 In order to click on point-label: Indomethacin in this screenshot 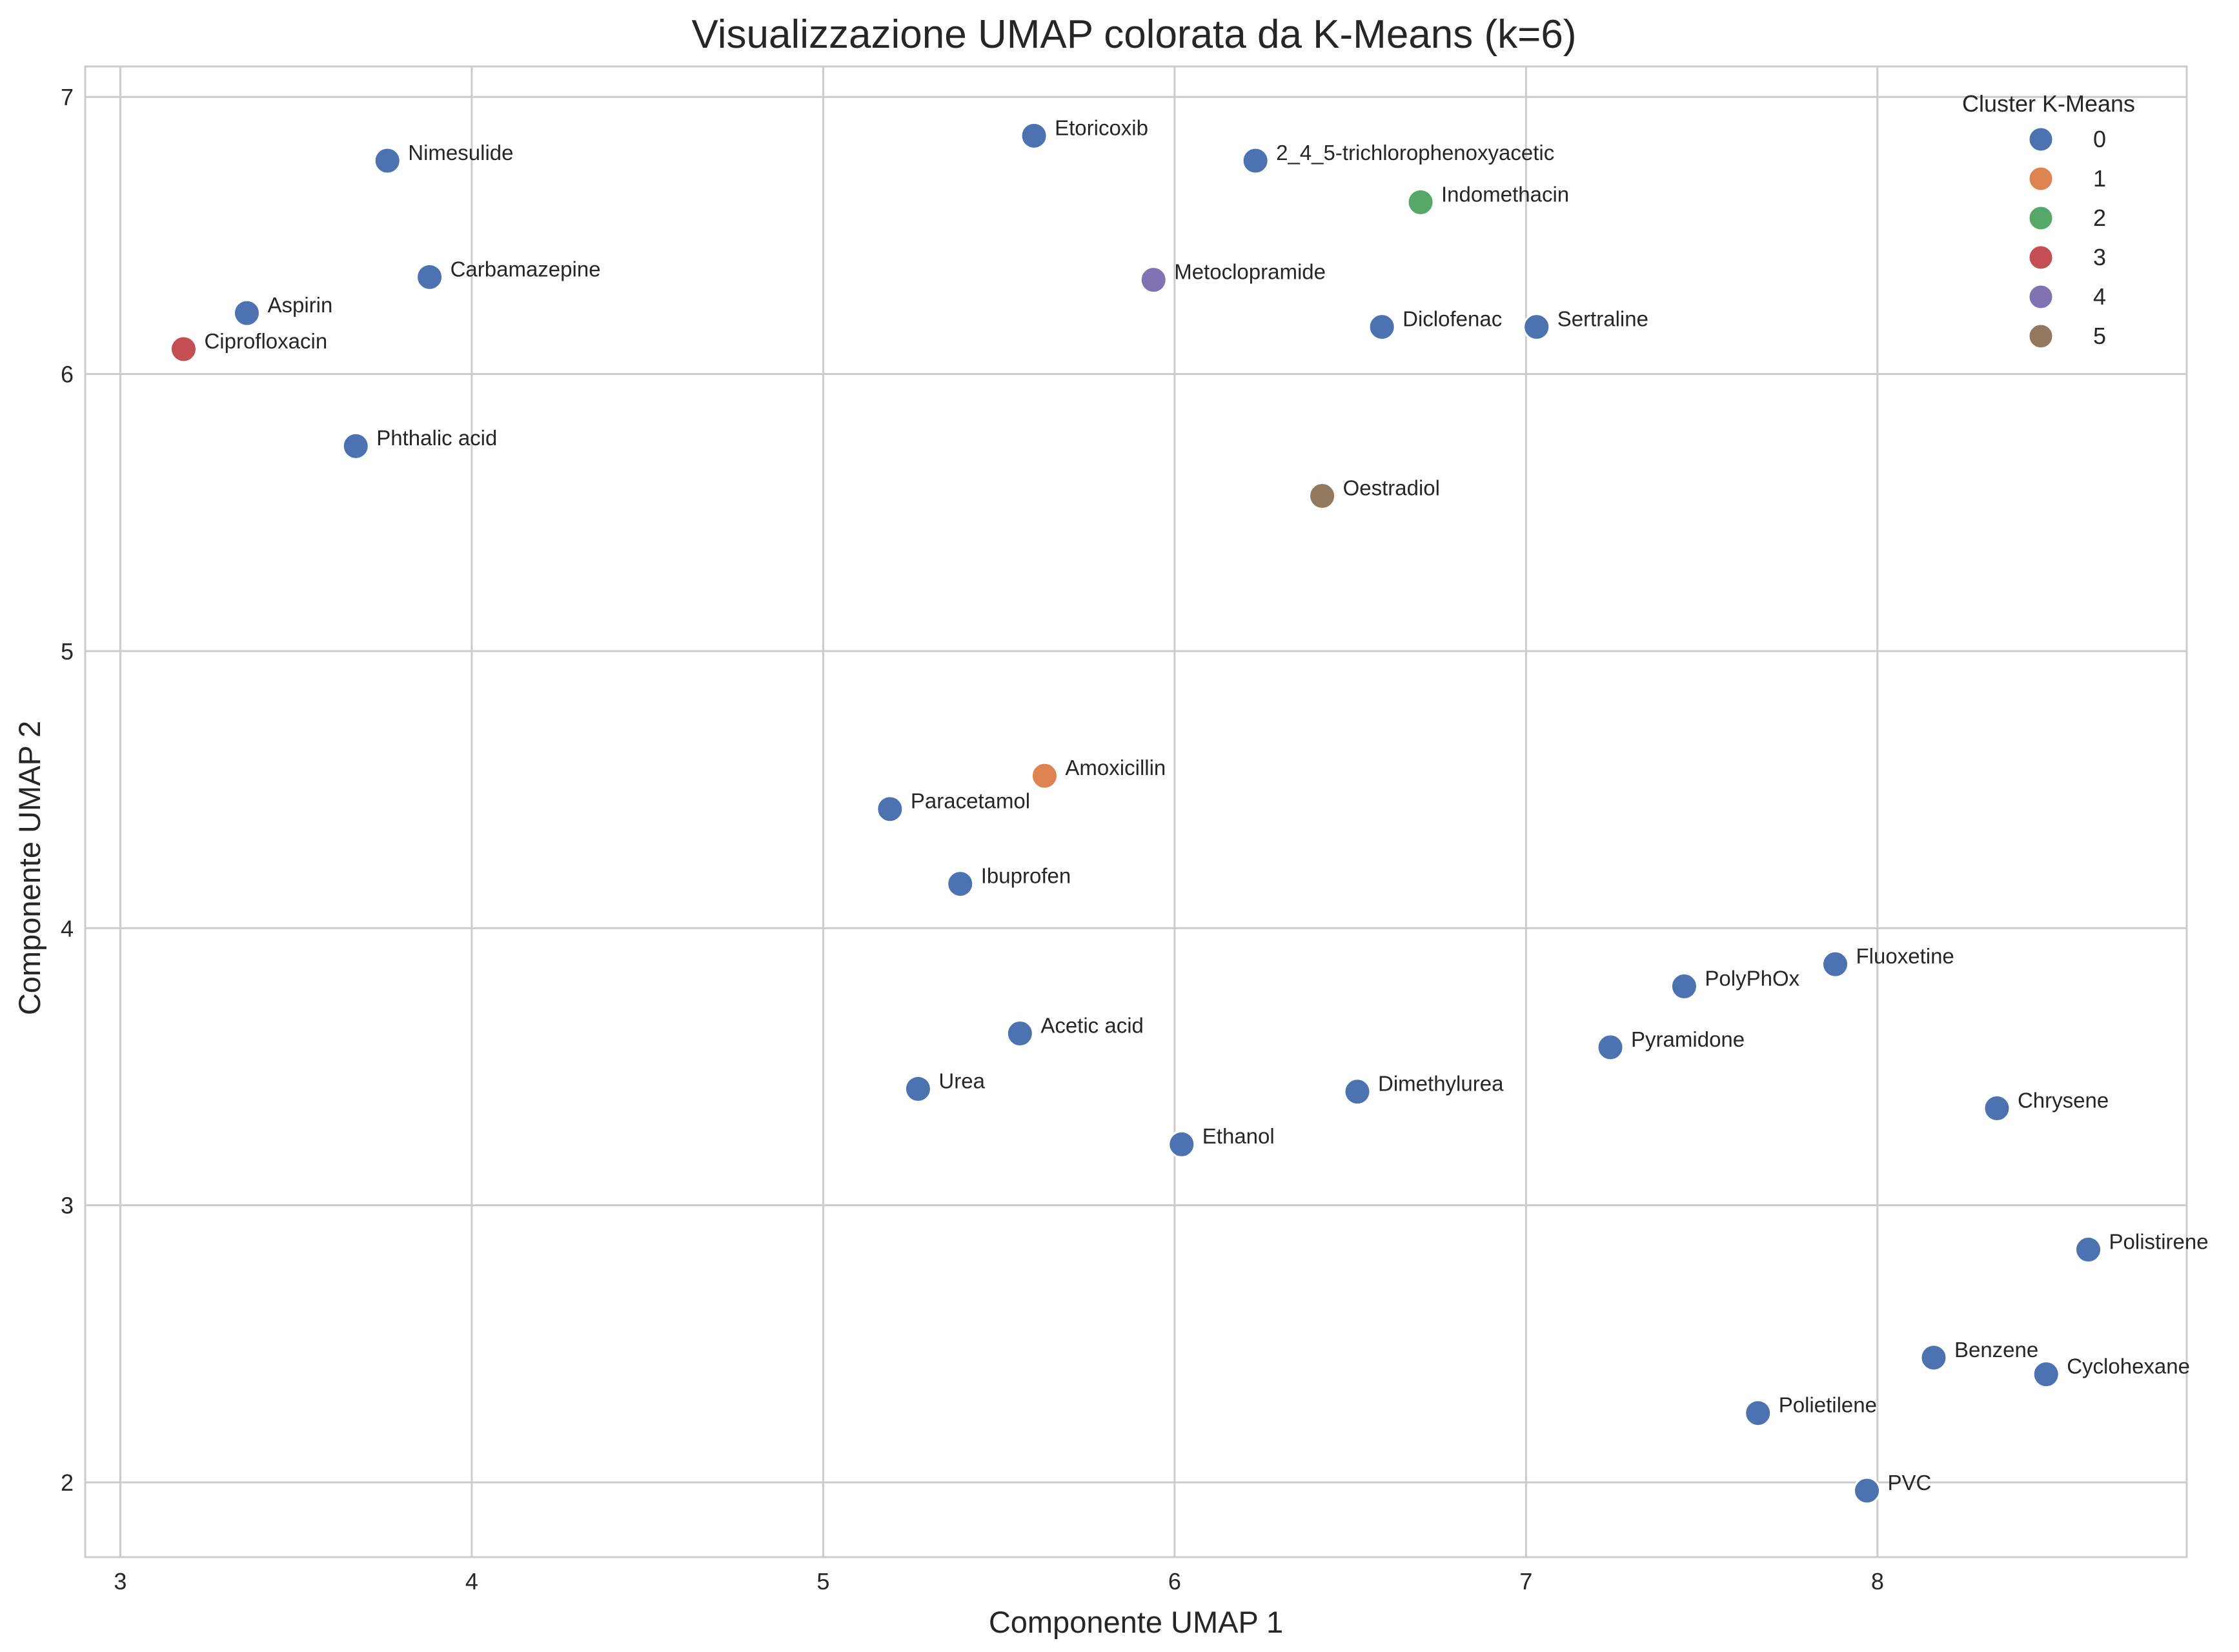, I will do `click(1505, 194)`.